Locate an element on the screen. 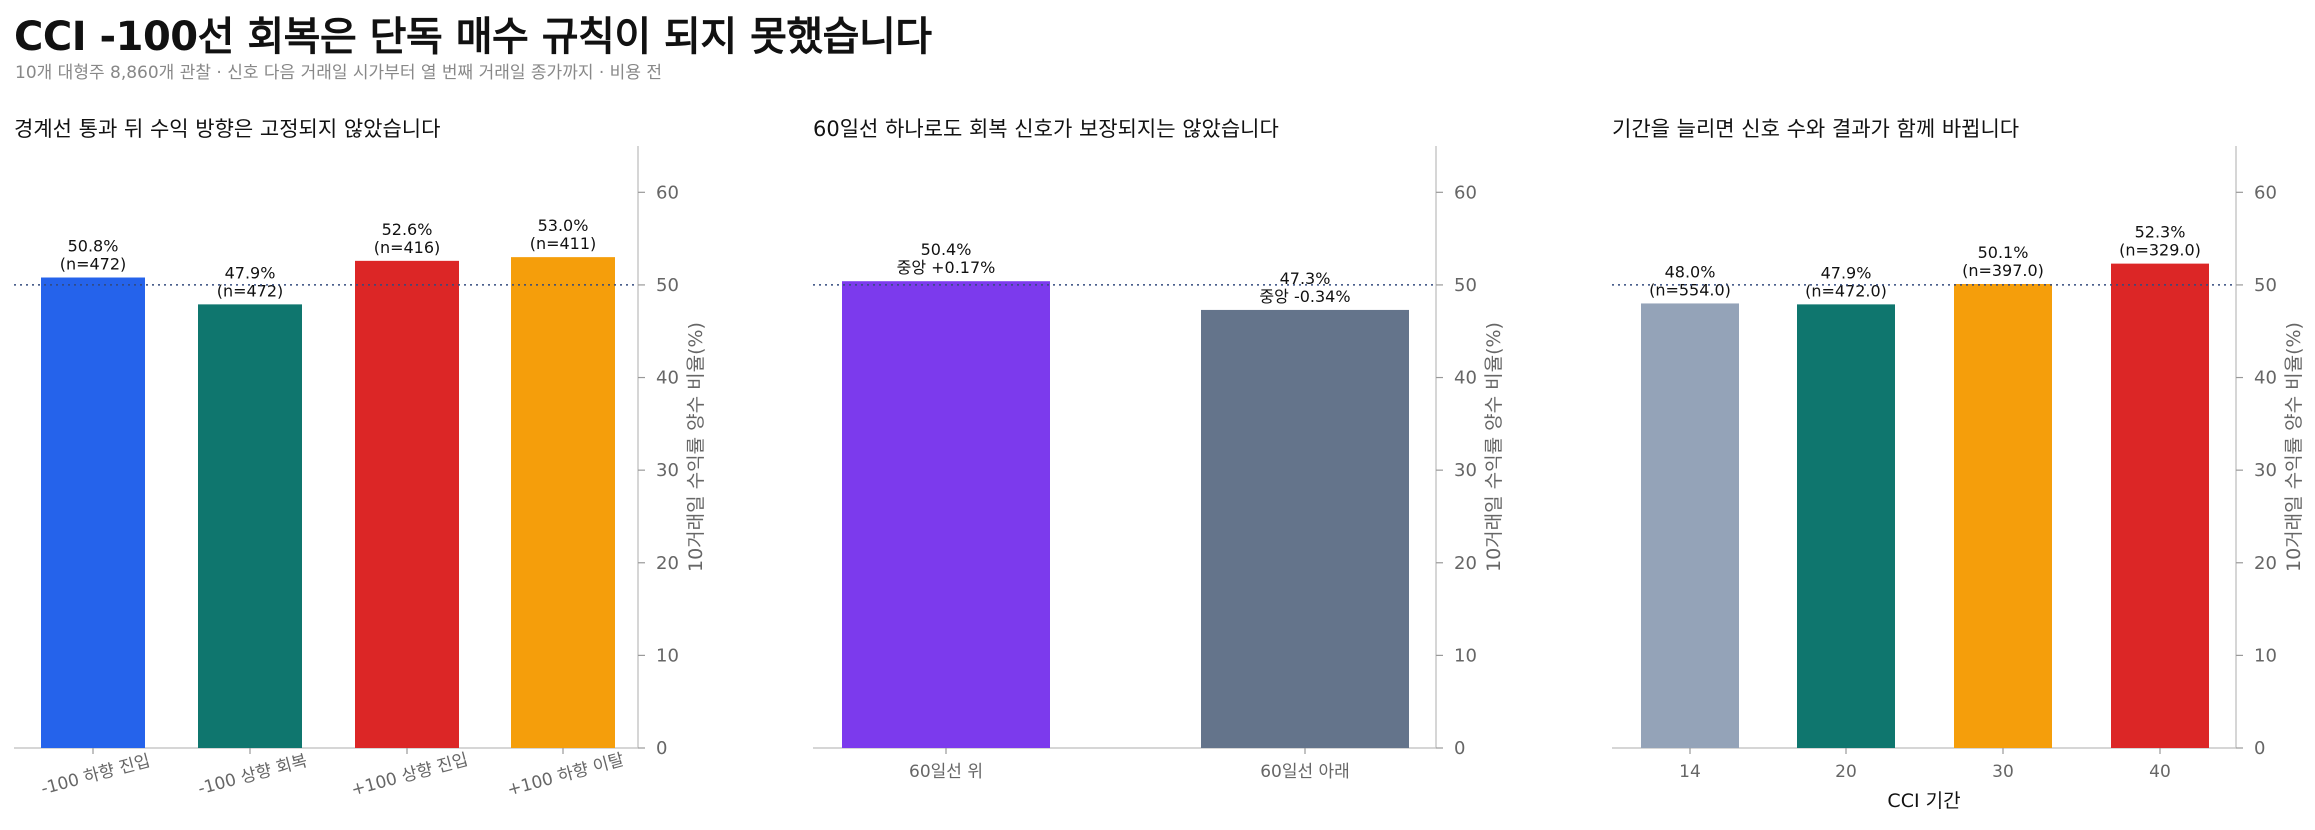 This screenshot has width=2315, height=830. panel-title: 기간을 늘리면 신호 수와 결과가 함께 바뀝니다 is located at coordinates (1815, 129).